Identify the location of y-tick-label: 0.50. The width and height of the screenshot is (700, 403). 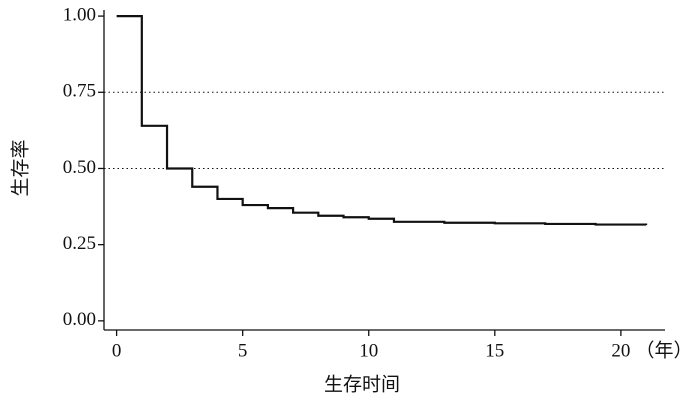
(79, 167).